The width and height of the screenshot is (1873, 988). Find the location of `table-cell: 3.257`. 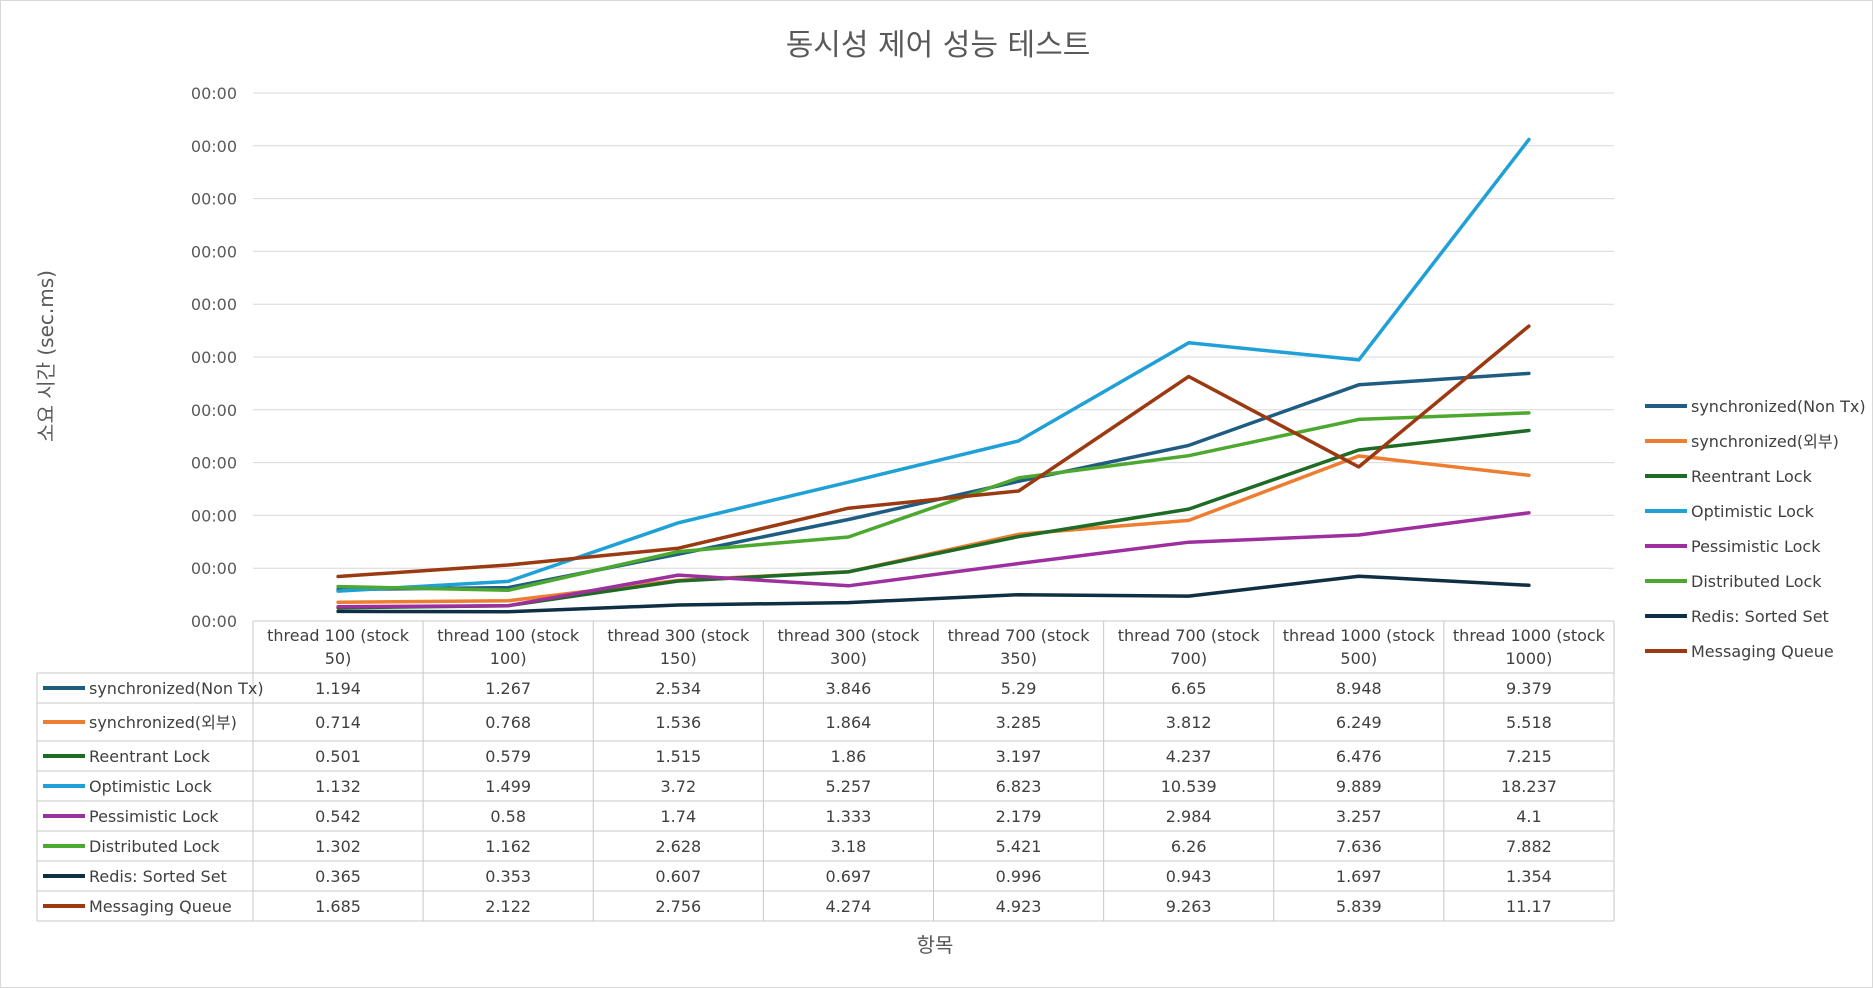

table-cell: 3.257 is located at coordinates (1359, 816).